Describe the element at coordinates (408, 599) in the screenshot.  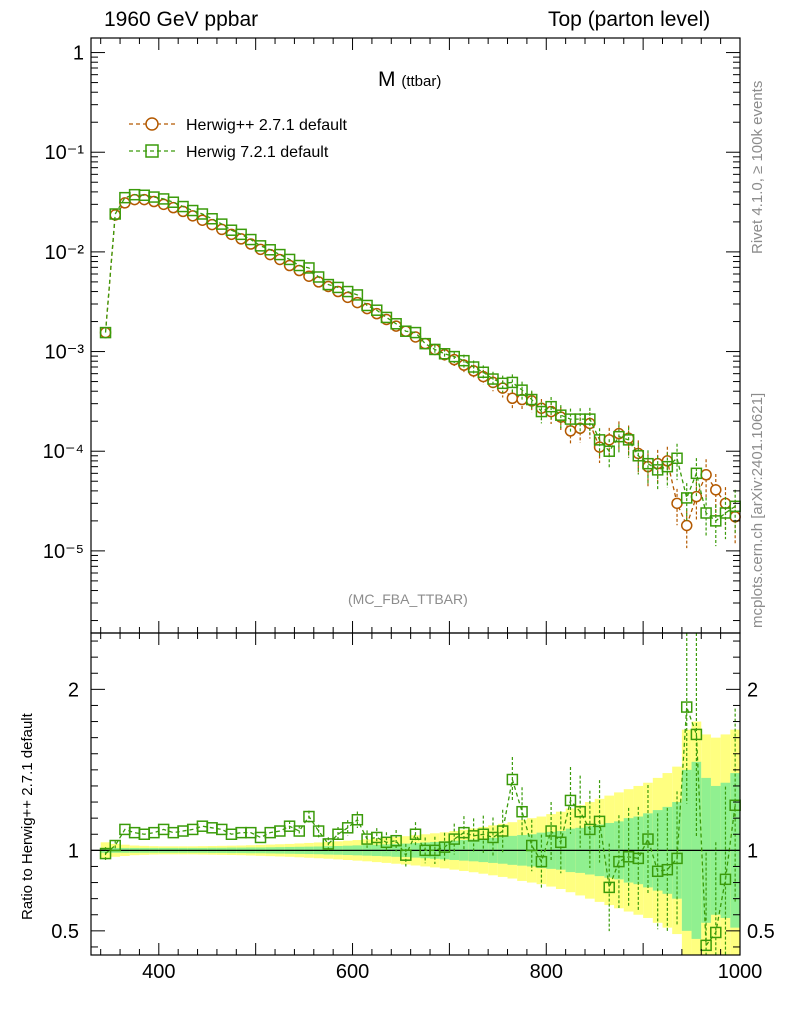
I see `analysis-tag: (MC_FBA_TTBAR)` at that location.